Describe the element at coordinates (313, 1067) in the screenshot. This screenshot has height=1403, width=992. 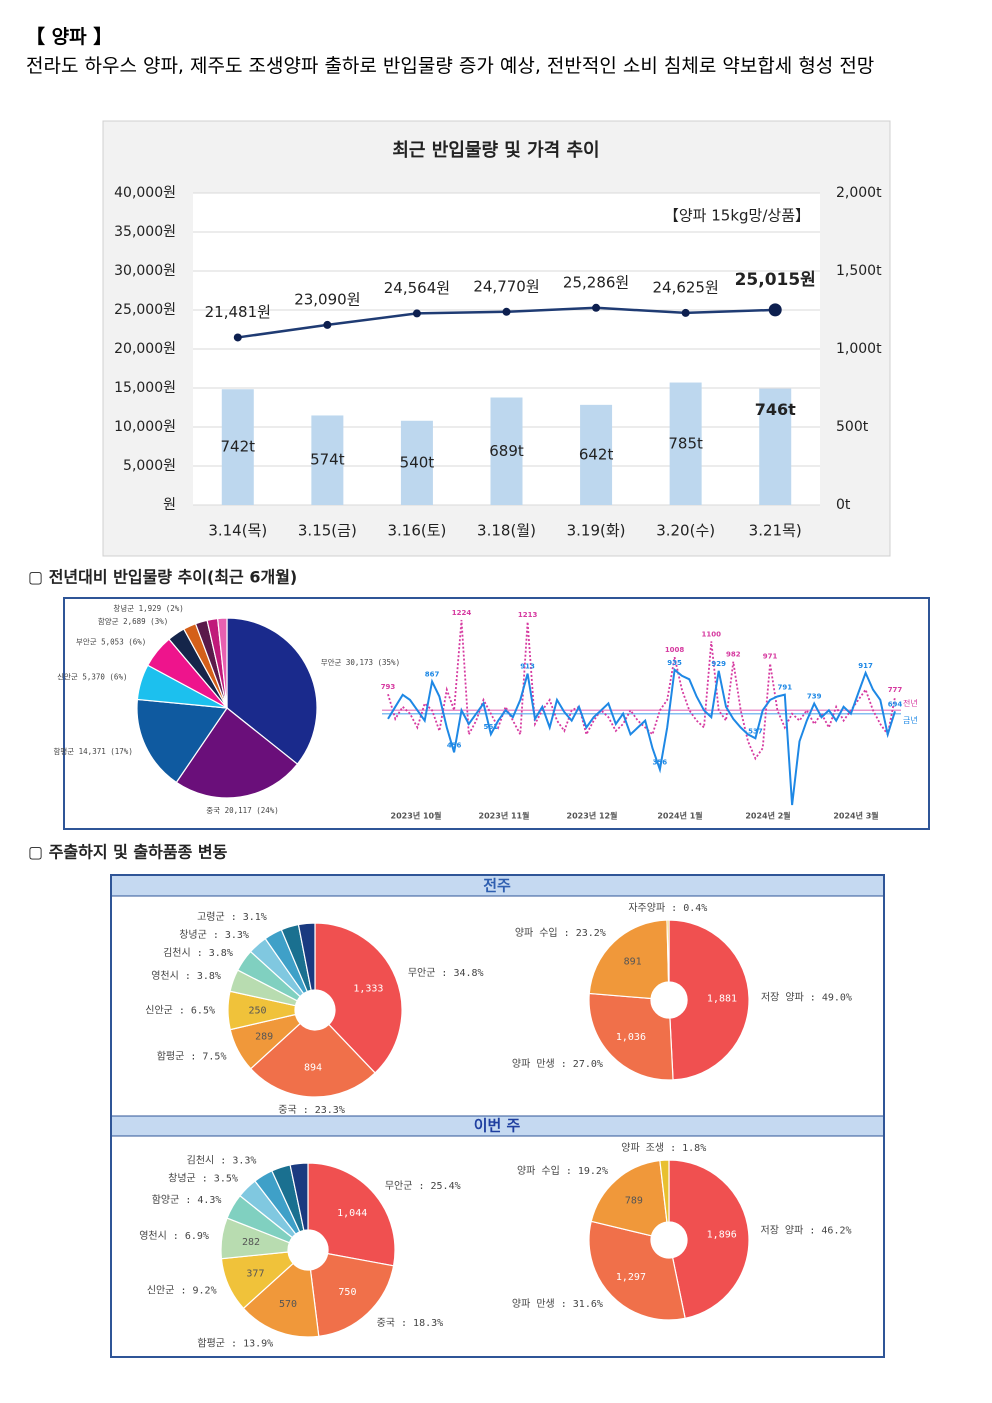
I see `inner-label: 894` at that location.